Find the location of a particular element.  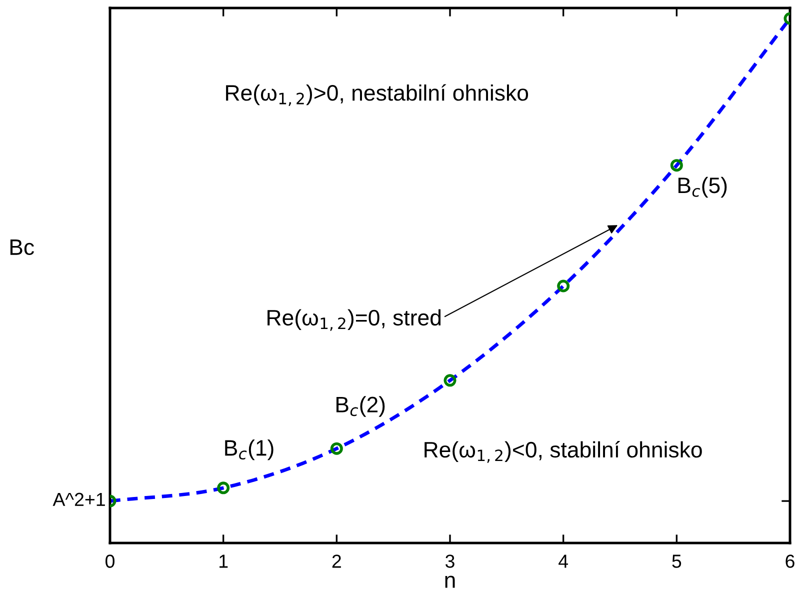

x-tick-label: 0 is located at coordinates (110, 561).